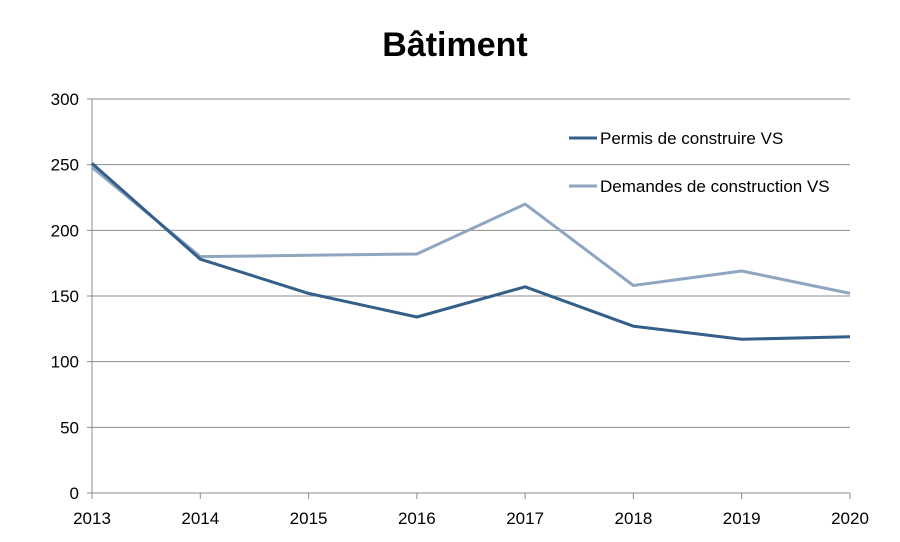 The width and height of the screenshot is (900, 542). I want to click on y-tick-label: 300, so click(65, 99).